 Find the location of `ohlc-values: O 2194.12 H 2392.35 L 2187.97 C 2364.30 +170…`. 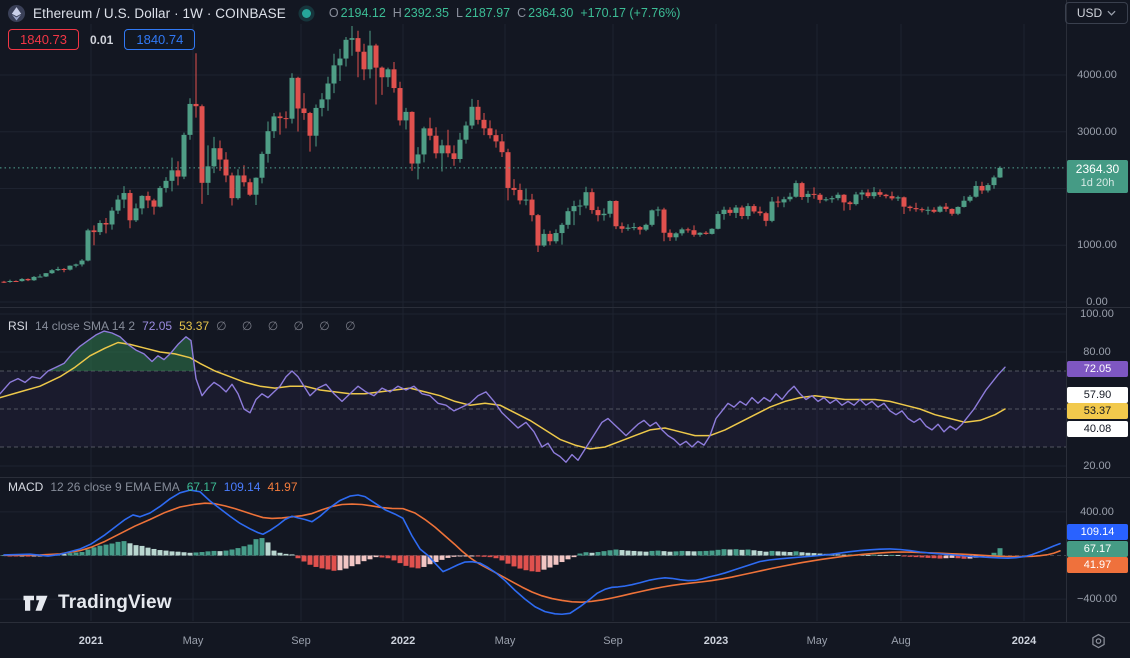

ohlc-values: O 2194.12 H 2392.35 L 2187.97 C 2364.30 +170… is located at coordinates (505, 13).